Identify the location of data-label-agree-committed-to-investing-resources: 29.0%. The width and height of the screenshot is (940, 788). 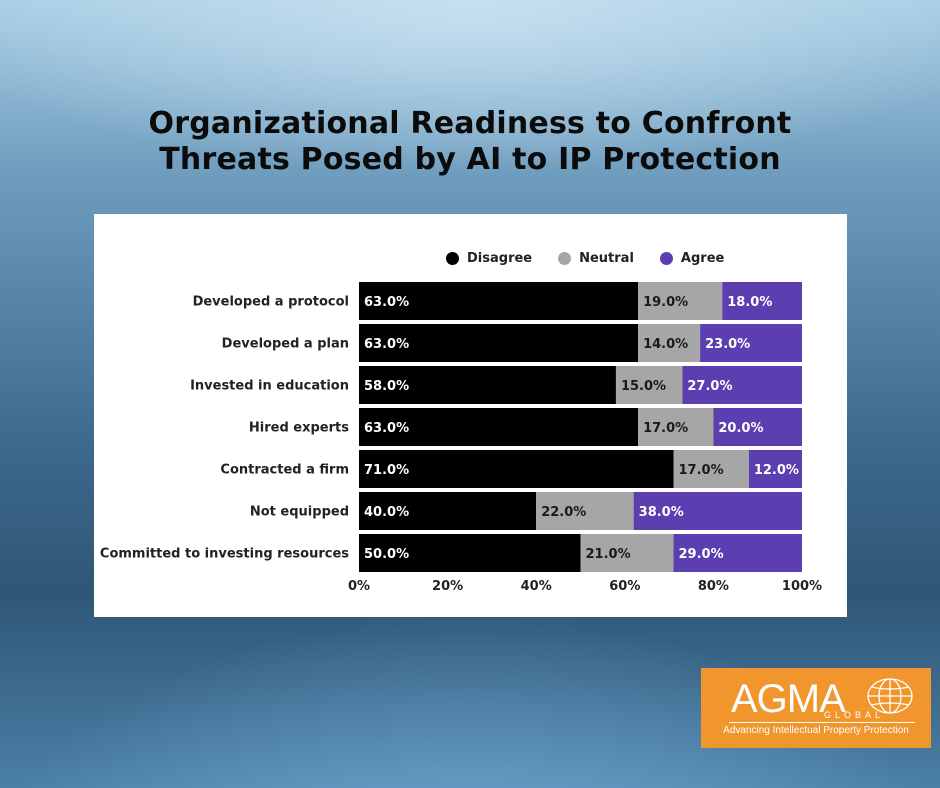
(701, 554).